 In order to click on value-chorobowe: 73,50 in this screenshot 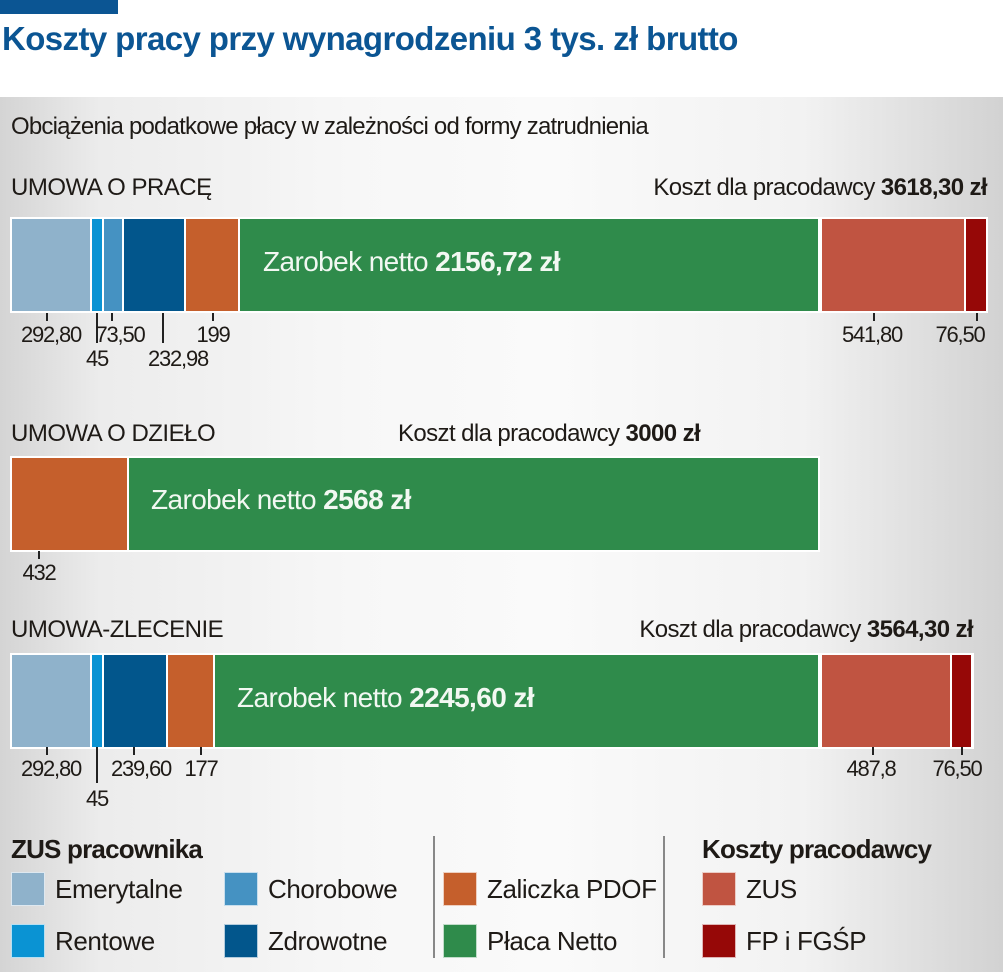, I will do `click(120, 334)`.